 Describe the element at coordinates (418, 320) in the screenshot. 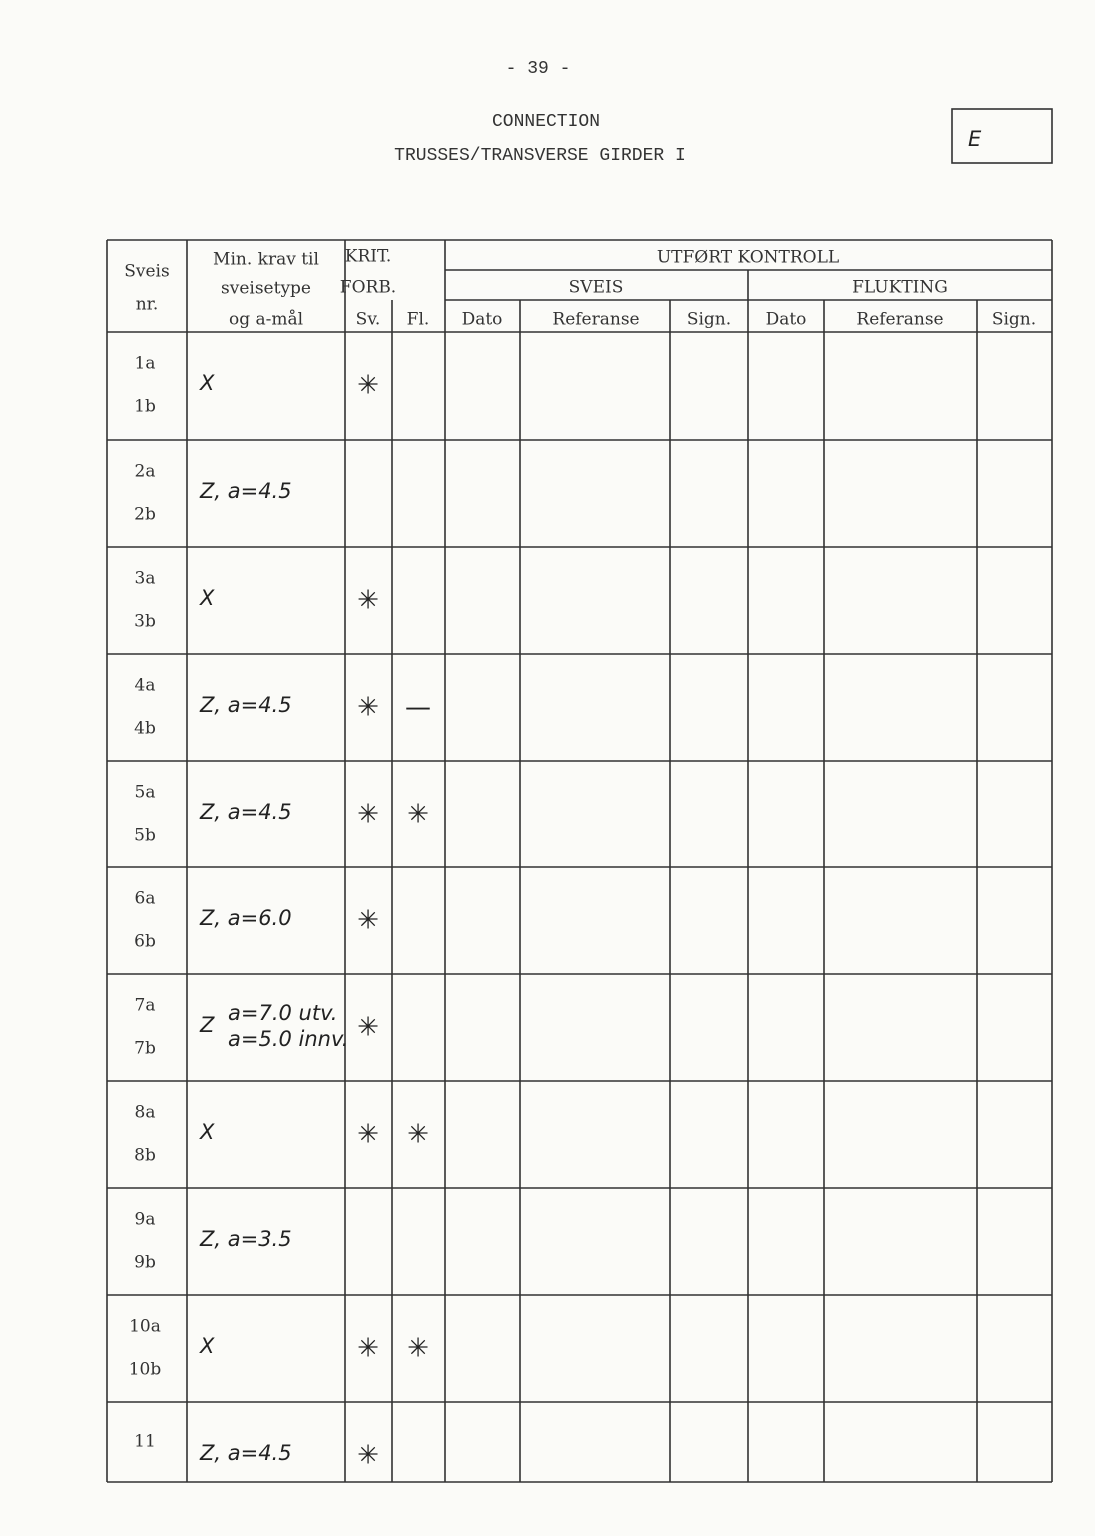

I see `header-cell: Fl.` at that location.